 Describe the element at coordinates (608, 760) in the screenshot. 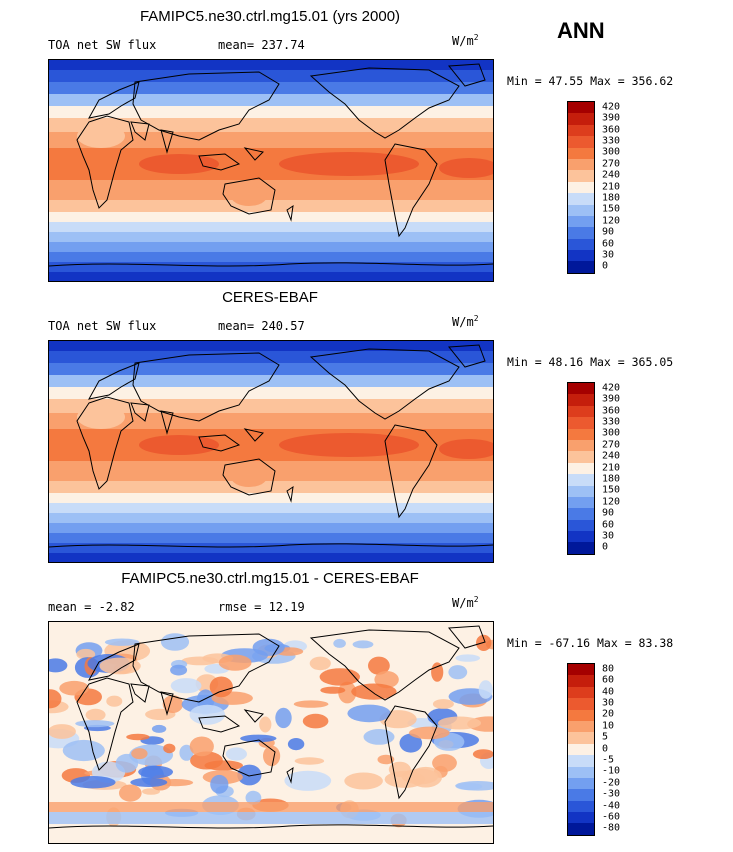

I see `colorbar-tick-label: -5` at that location.